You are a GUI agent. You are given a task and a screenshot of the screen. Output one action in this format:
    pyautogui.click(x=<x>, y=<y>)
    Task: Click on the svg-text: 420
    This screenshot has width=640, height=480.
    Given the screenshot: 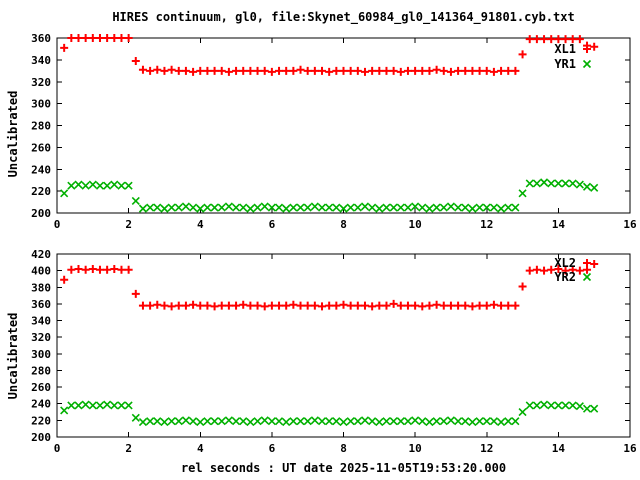 What is the action you would take?
    pyautogui.click(x=41, y=254)
    